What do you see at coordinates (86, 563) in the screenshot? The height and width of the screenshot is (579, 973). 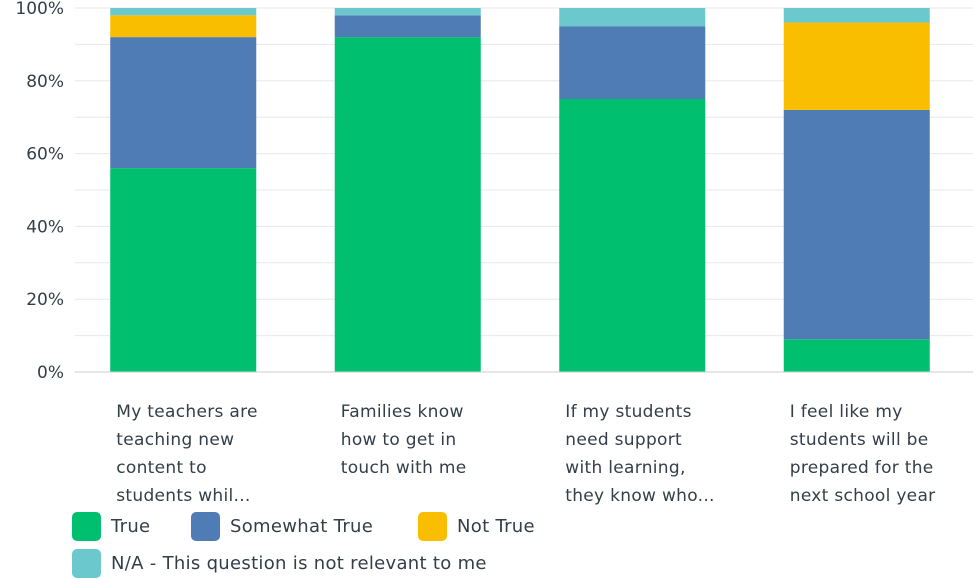 I see `legend-swatch-na` at bounding box center [86, 563].